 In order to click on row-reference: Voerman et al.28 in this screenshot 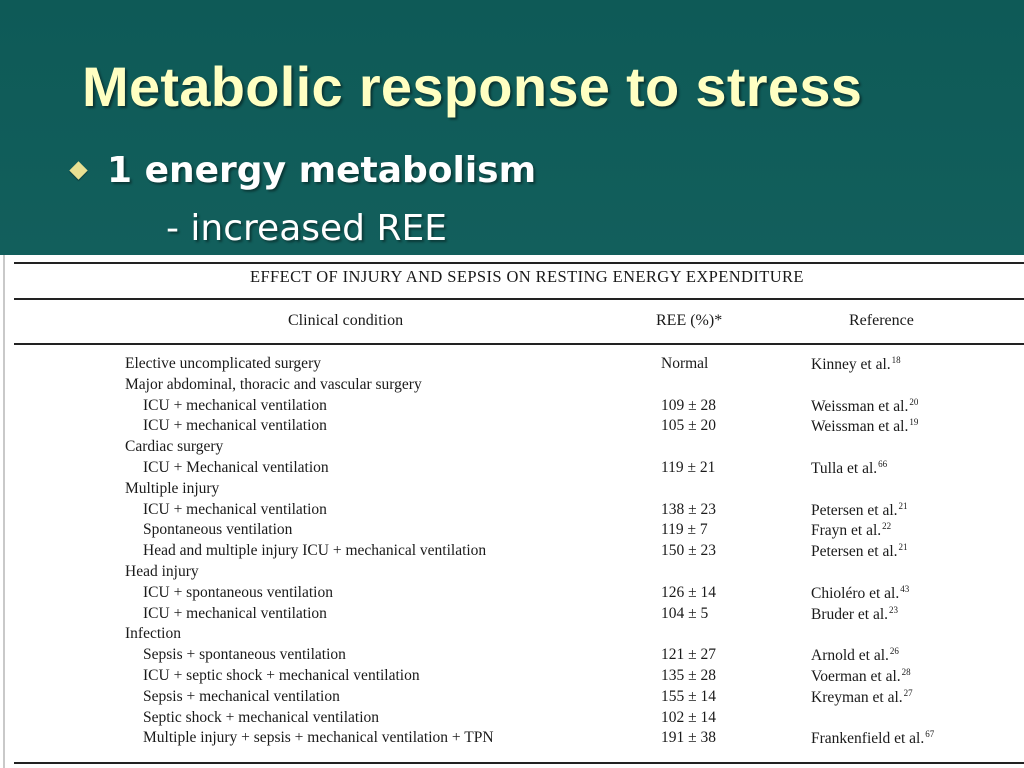, I will do `click(861, 676)`.